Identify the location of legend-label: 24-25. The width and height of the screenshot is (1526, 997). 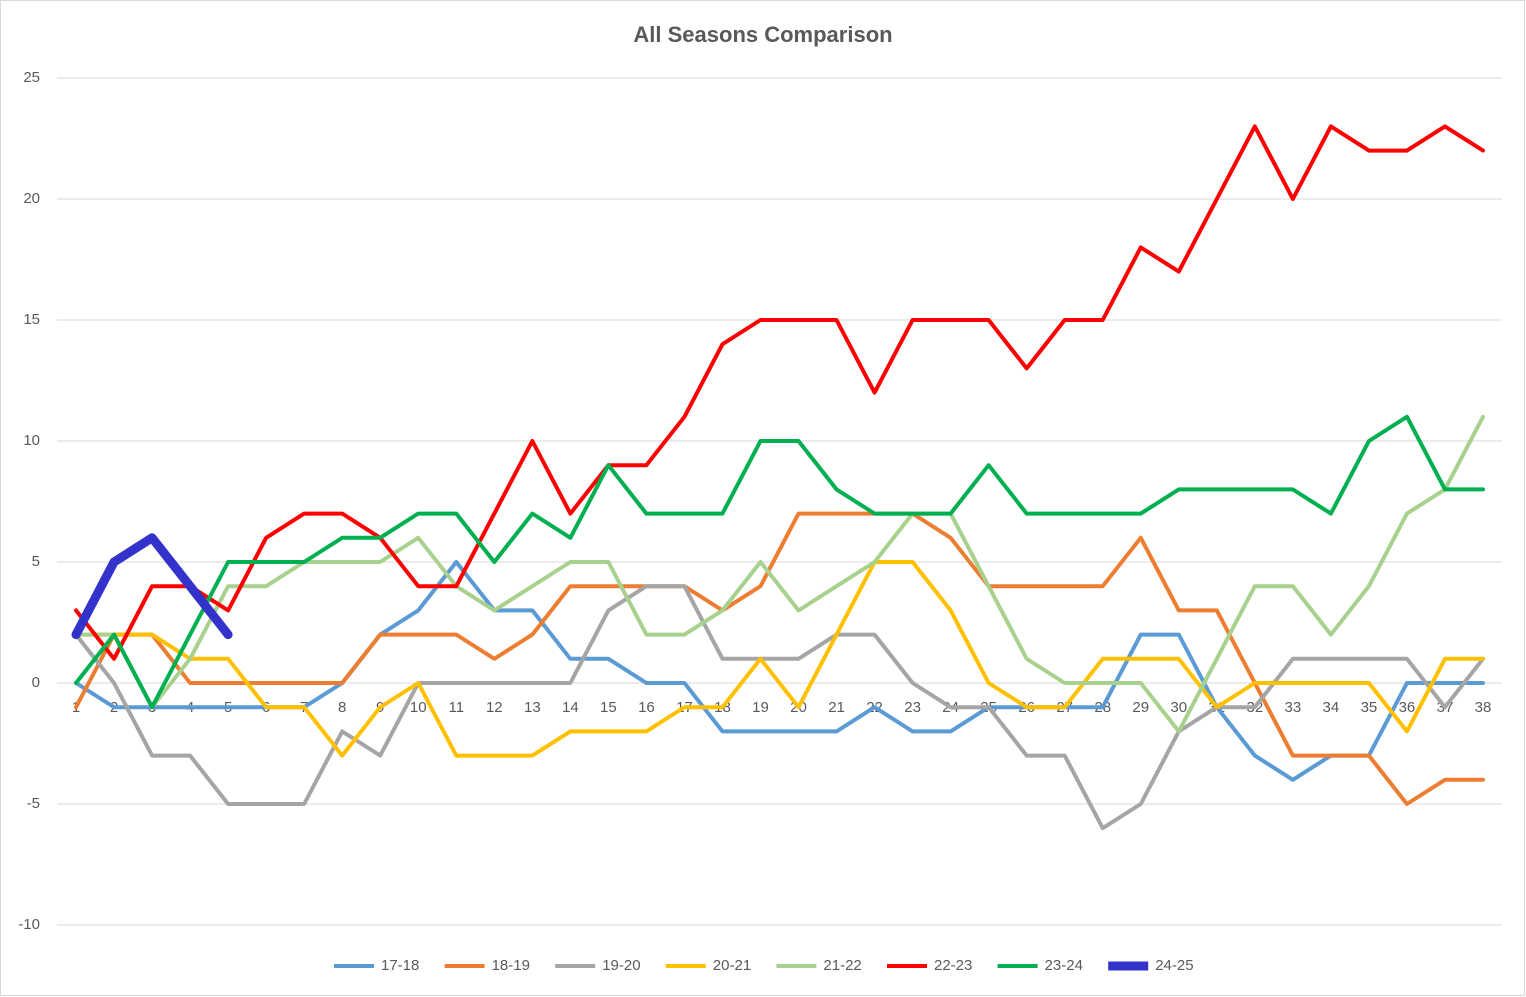
(1174, 965).